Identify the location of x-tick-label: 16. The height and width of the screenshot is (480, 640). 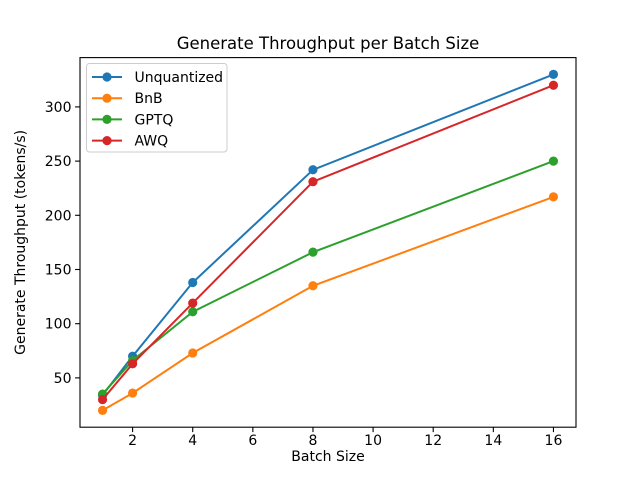
(554, 441).